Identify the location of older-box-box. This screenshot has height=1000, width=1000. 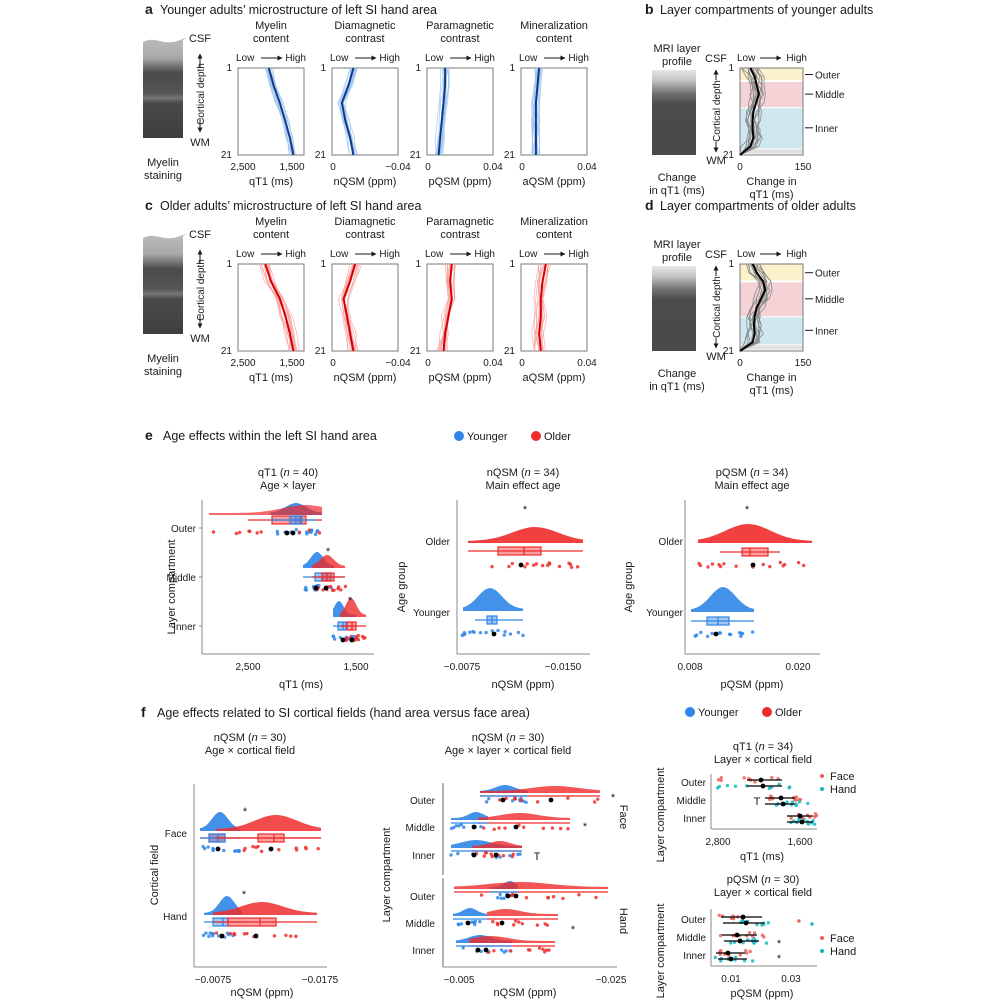
(519, 551).